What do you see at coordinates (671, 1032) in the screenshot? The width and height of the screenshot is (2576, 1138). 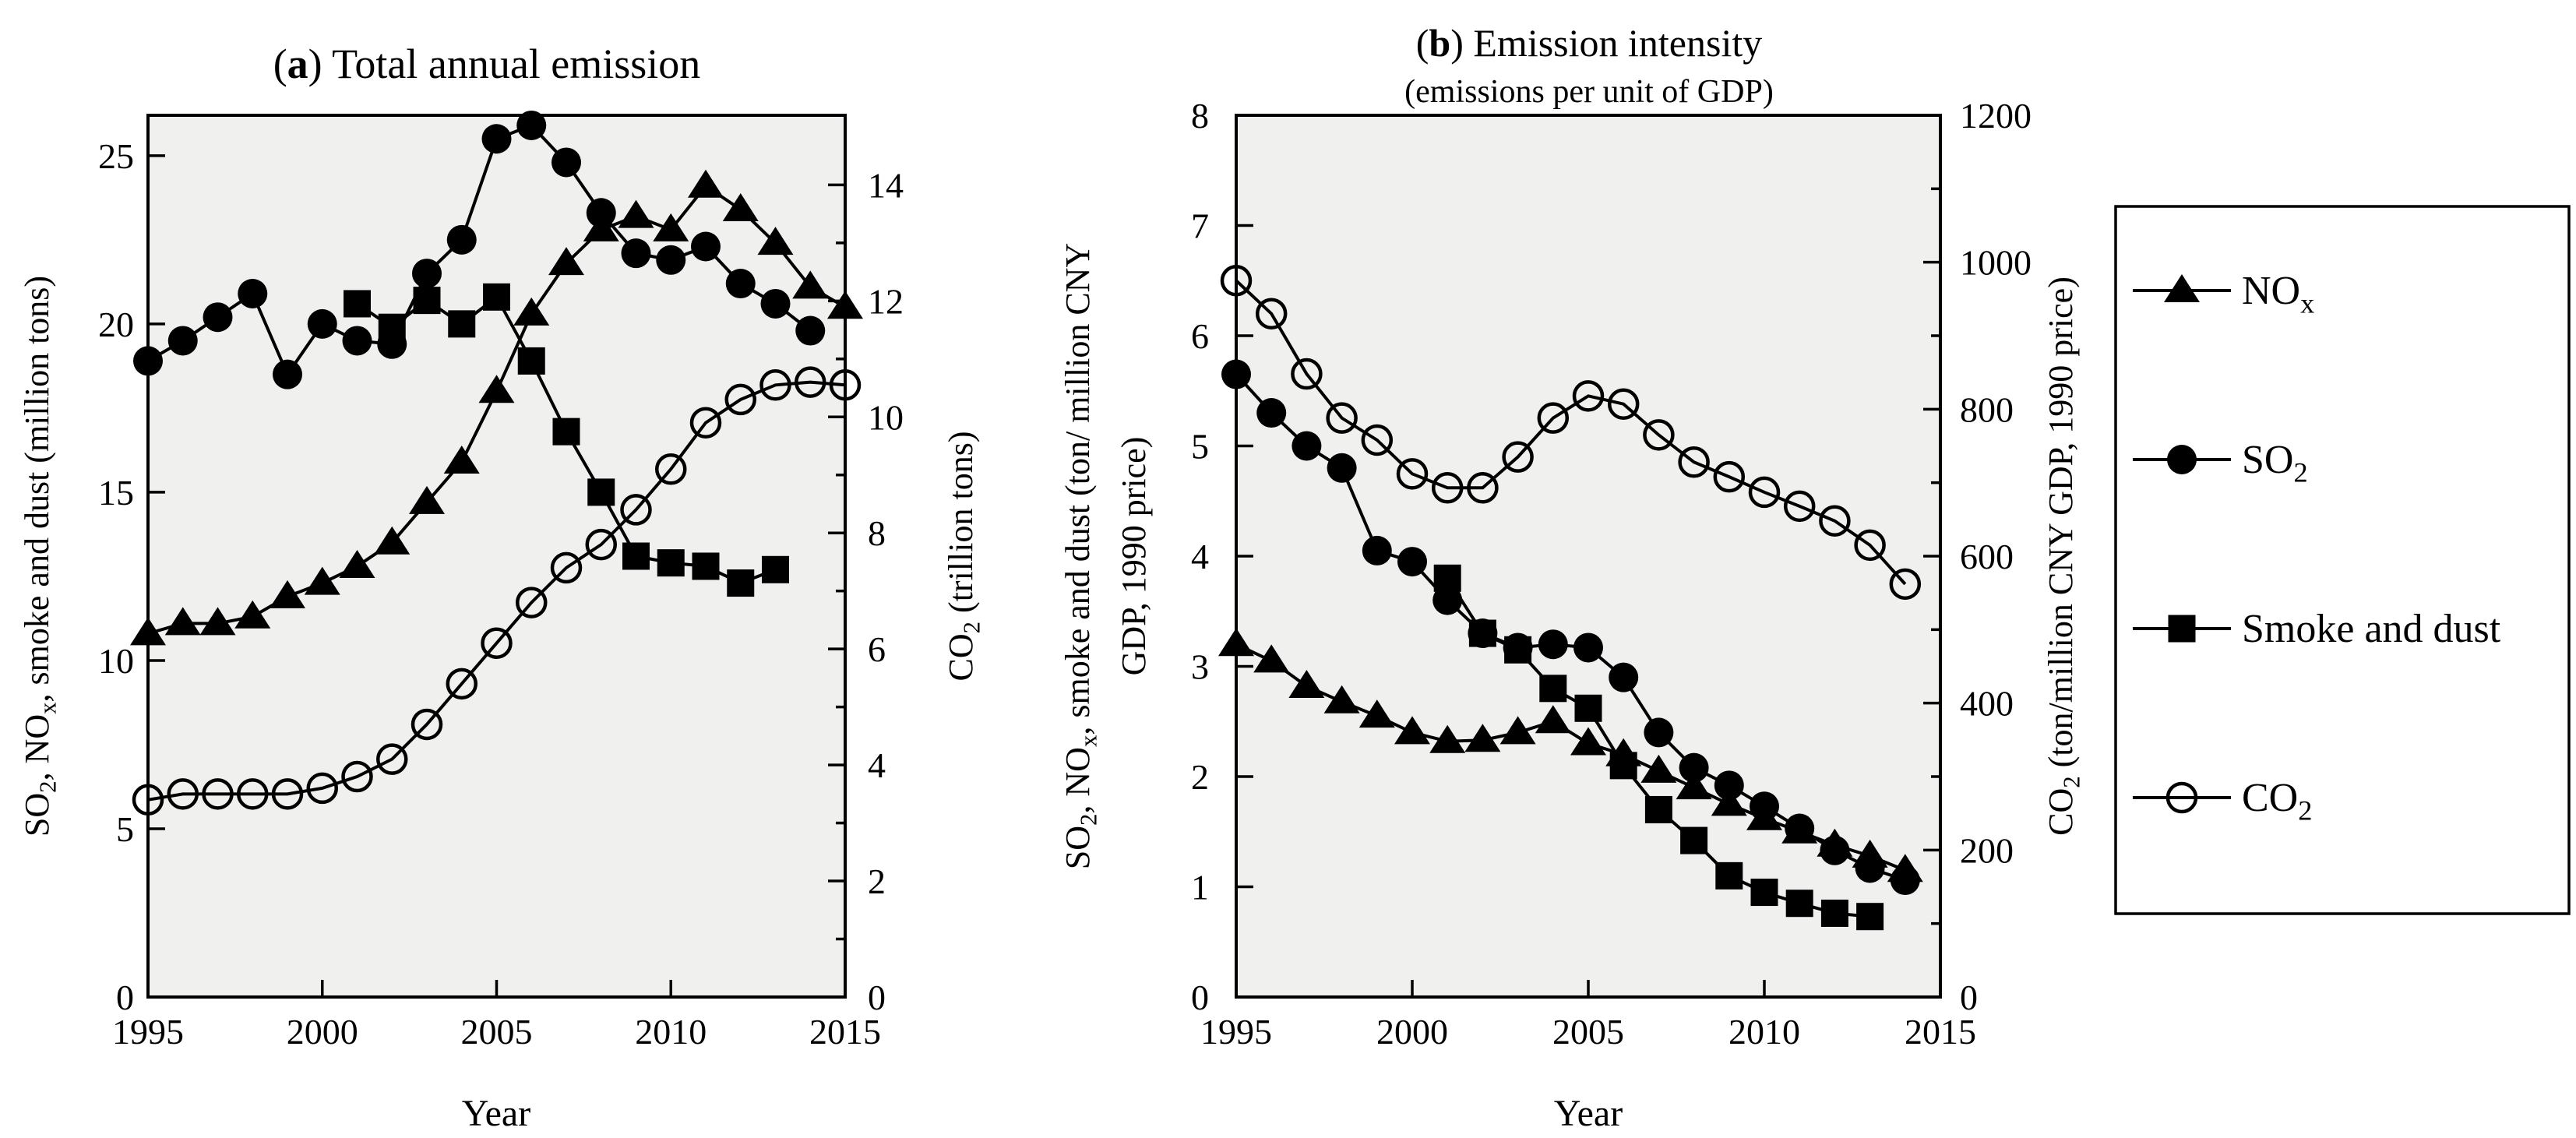 I see `x-axis-tick-label: 2010` at bounding box center [671, 1032].